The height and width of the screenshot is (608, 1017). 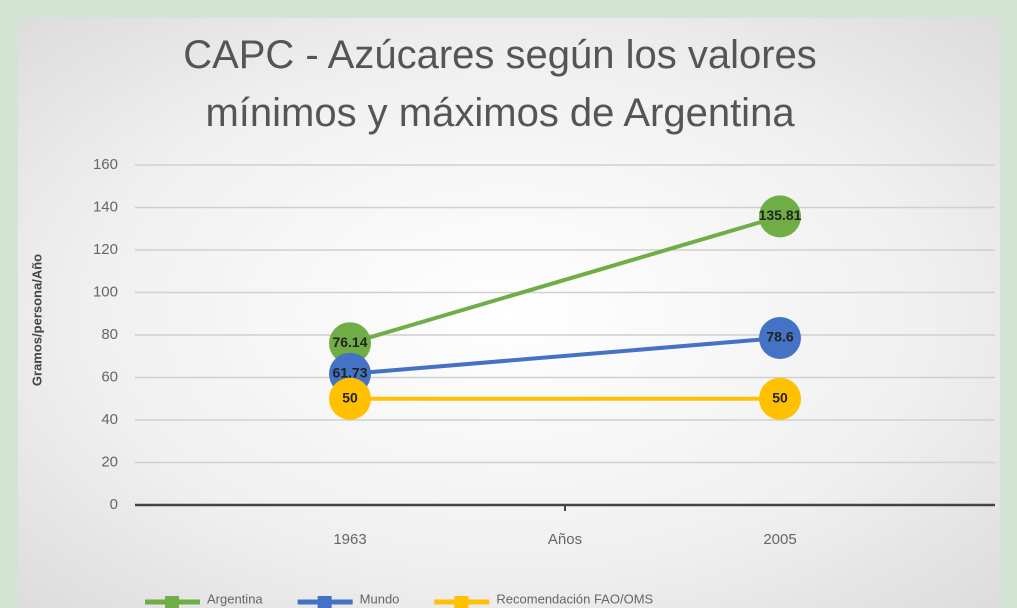 What do you see at coordinates (779, 539) in the screenshot?
I see `x-tick-label: 2005` at bounding box center [779, 539].